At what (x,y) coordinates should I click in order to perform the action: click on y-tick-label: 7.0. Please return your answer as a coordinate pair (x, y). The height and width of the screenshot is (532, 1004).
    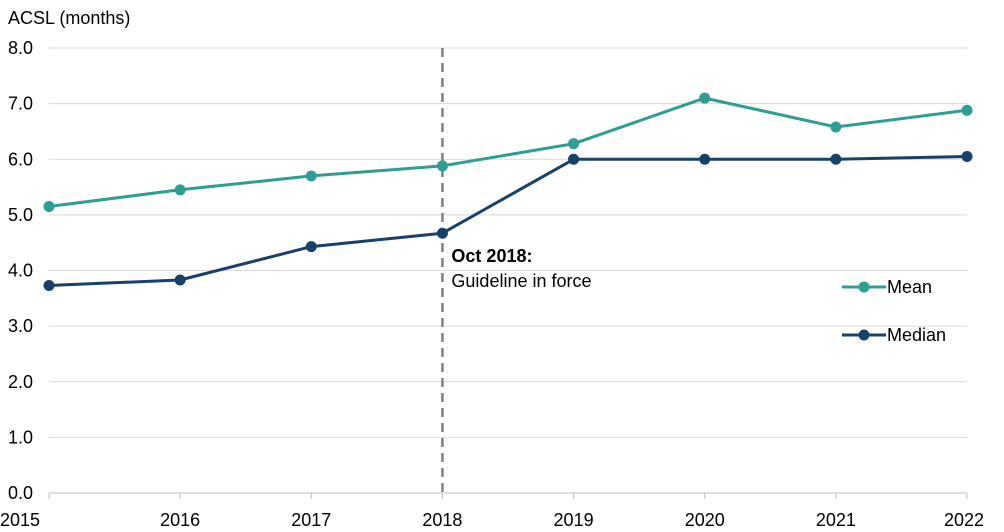
    Looking at the image, I should click on (20, 104).